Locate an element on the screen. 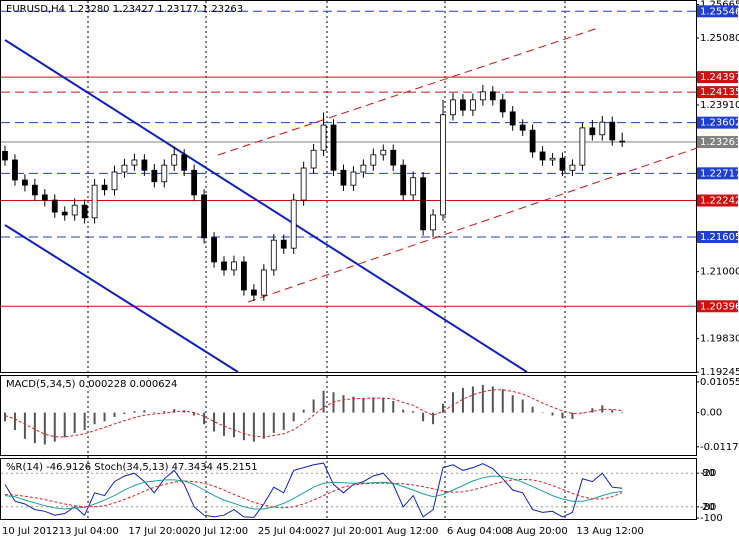 The width and height of the screenshot is (739, 542). y-tick-label: 1.19245 is located at coordinates (719, 372).